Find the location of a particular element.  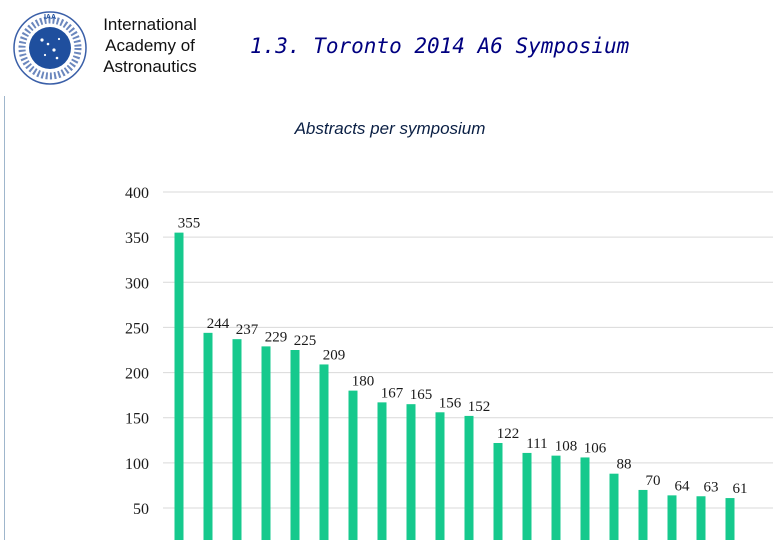

data-label: 61 is located at coordinates (740, 489).